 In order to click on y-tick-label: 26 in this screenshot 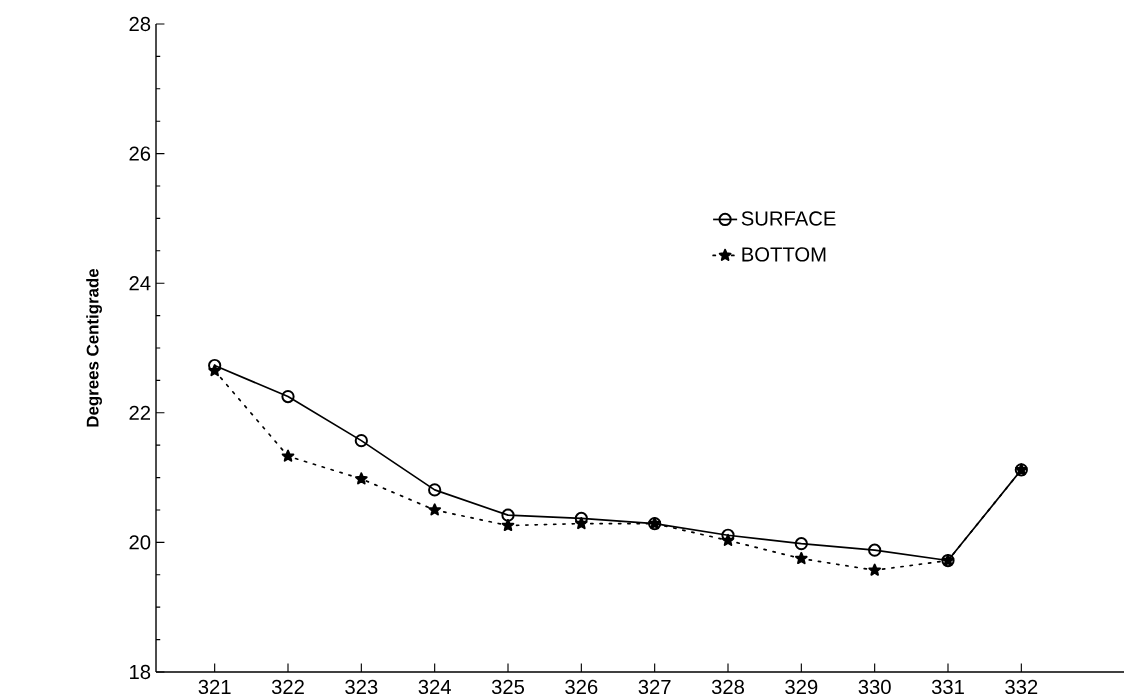, I will do `click(140, 153)`.